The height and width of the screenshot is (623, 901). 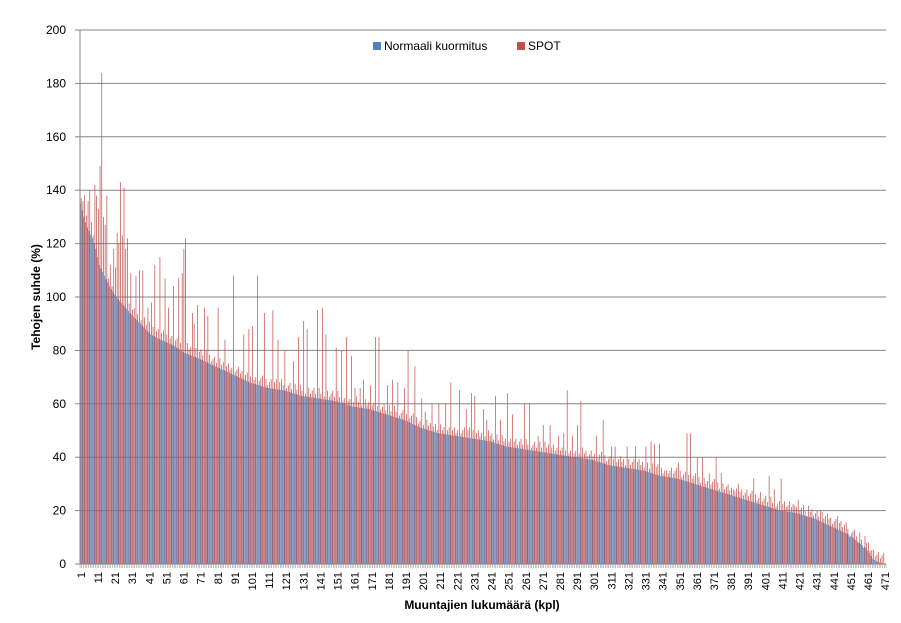 I want to click on x-tick-label: 201, so click(x=424, y=581).